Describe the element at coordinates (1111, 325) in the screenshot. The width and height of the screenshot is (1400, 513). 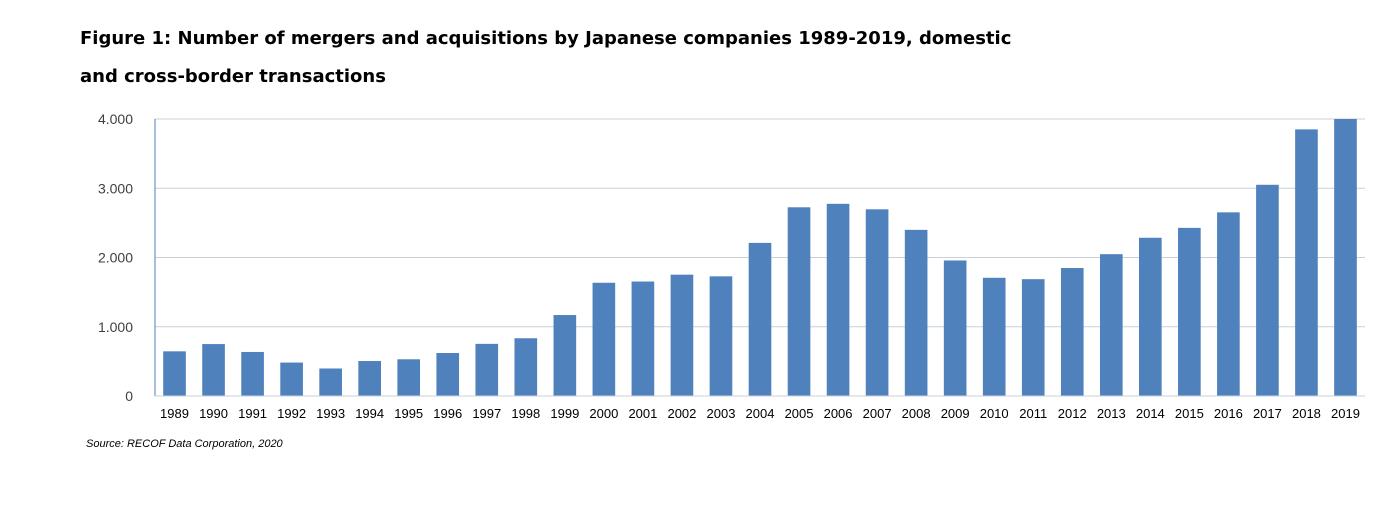
I see `bar-2013` at that location.